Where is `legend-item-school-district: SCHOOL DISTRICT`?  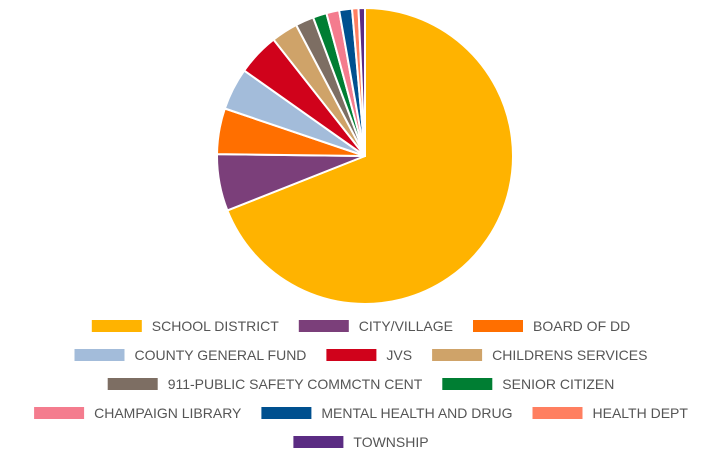 legend-item-school-district: SCHOOL DISTRICT is located at coordinates (185, 326).